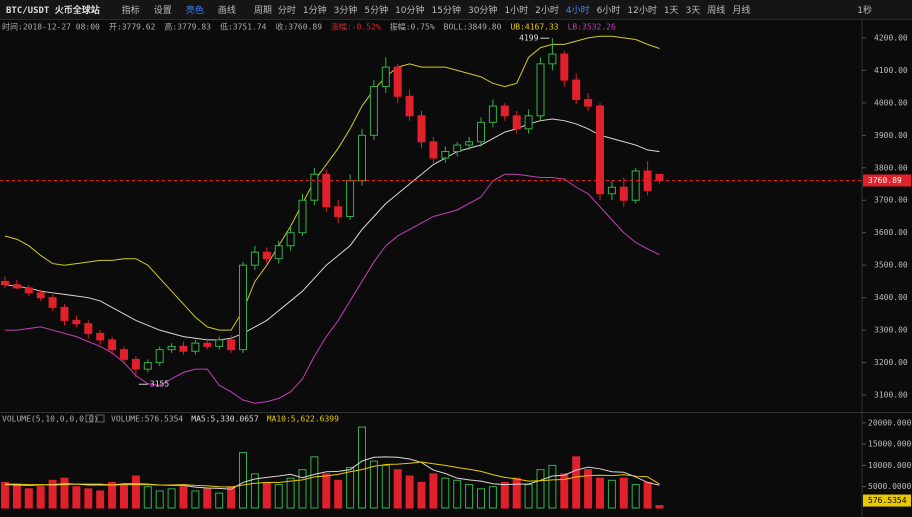 This screenshot has height=517, width=912. I want to click on period-label: 周期, so click(262, 11).